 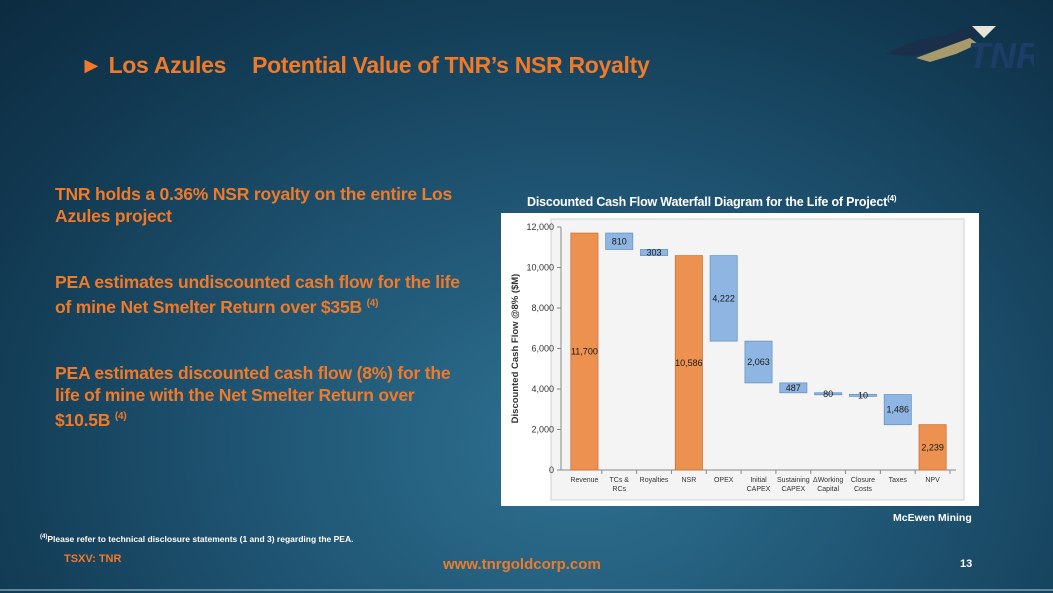 I want to click on y-tick-label: 6,000, so click(x=542, y=349).